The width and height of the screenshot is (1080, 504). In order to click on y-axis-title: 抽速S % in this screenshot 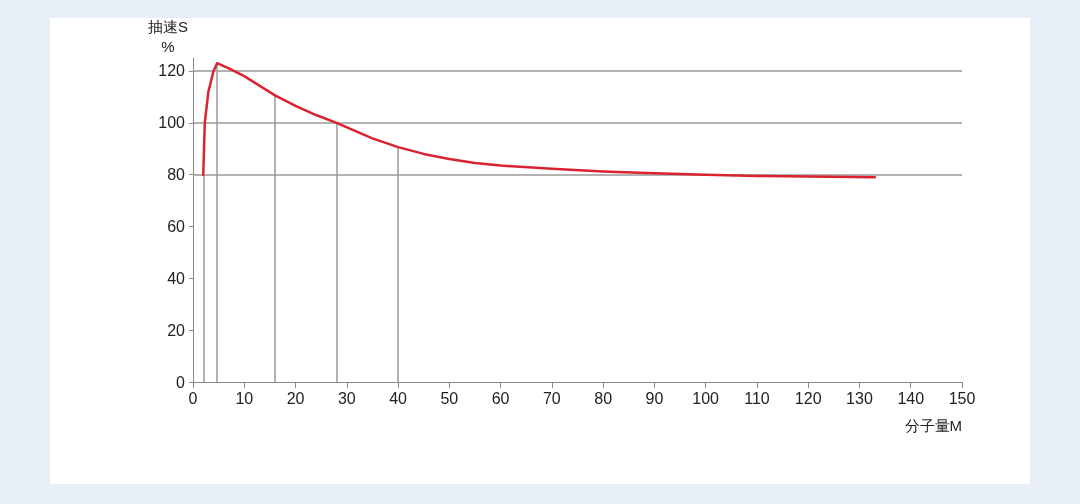, I will do `click(168, 36)`.